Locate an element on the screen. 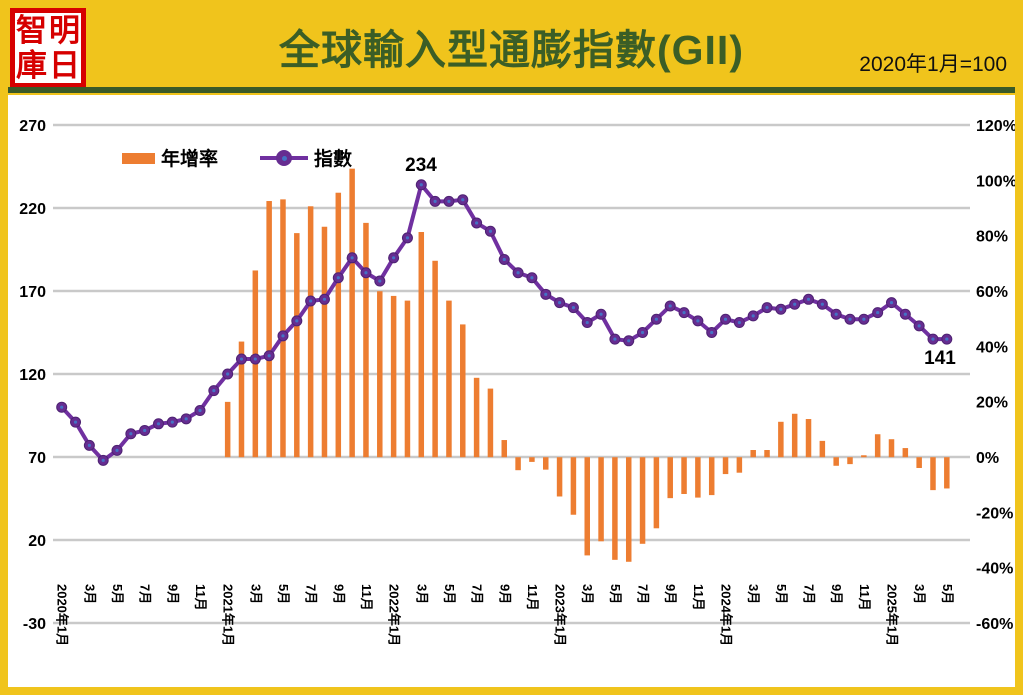 This screenshot has width=1023, height=695. x-tick-label: 2025年1月 is located at coordinates (892, 615).